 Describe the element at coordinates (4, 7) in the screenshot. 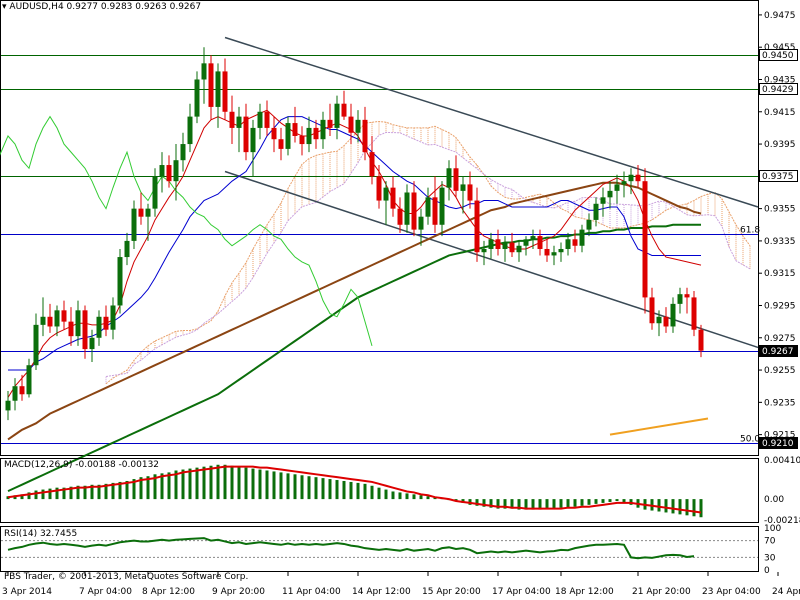

I see `collapse-triangle-icon: ▾` at that location.